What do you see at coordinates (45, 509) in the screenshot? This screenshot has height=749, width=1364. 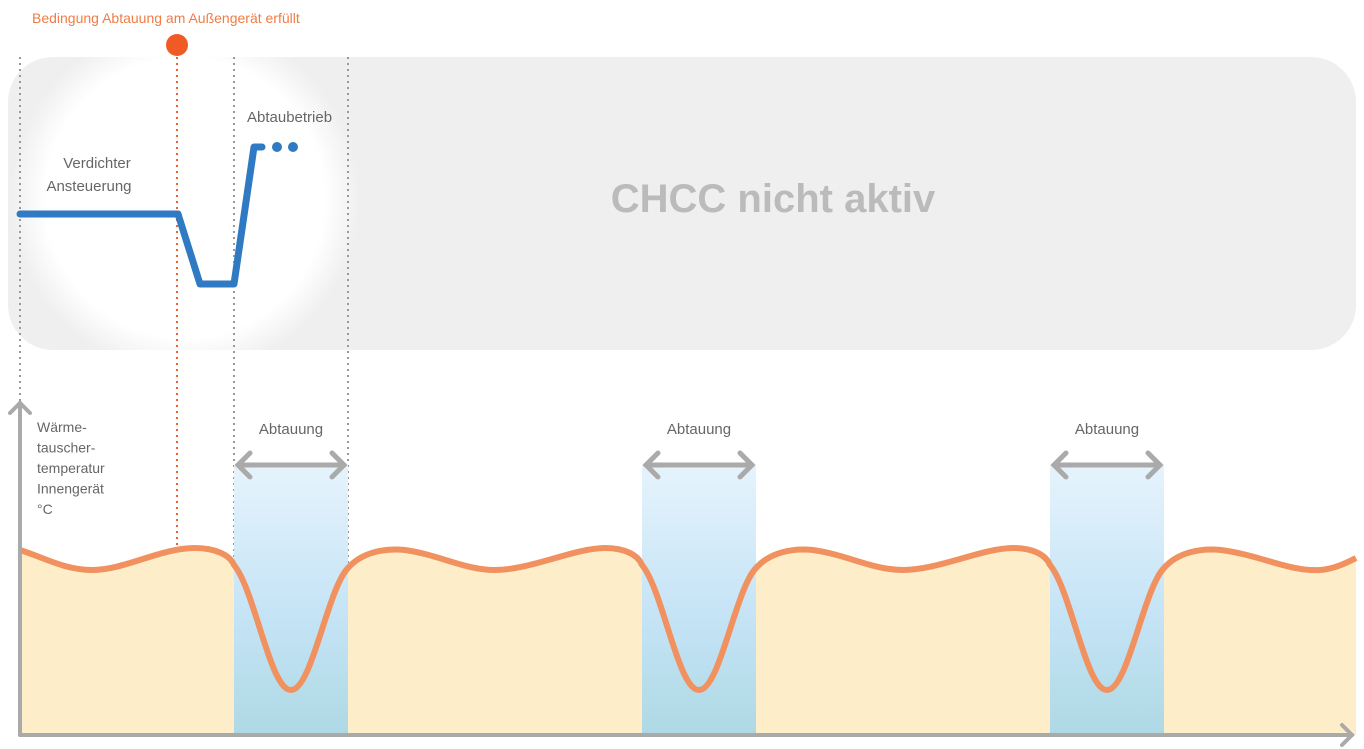 I see `y-axis-label: °C` at bounding box center [45, 509].